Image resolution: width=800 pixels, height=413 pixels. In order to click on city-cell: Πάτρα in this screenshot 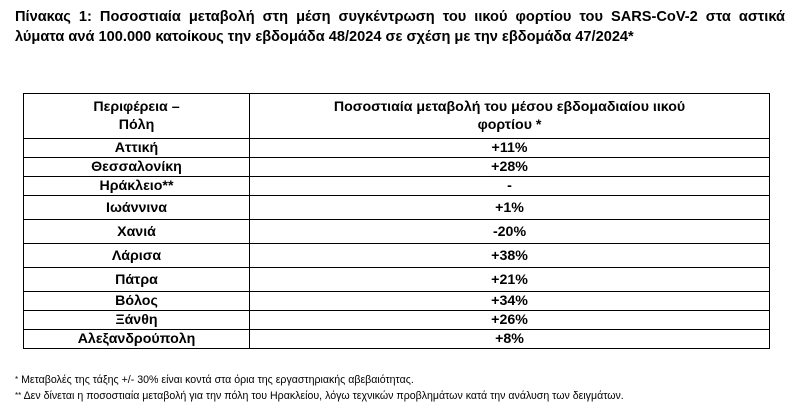, I will do `click(136, 279)`.